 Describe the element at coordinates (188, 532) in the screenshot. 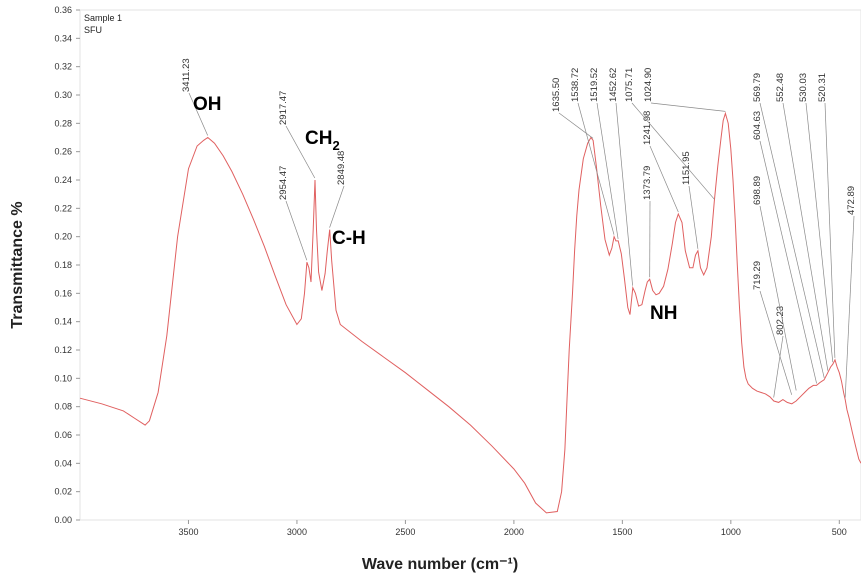

I see `x-tick-label: 3500` at that location.